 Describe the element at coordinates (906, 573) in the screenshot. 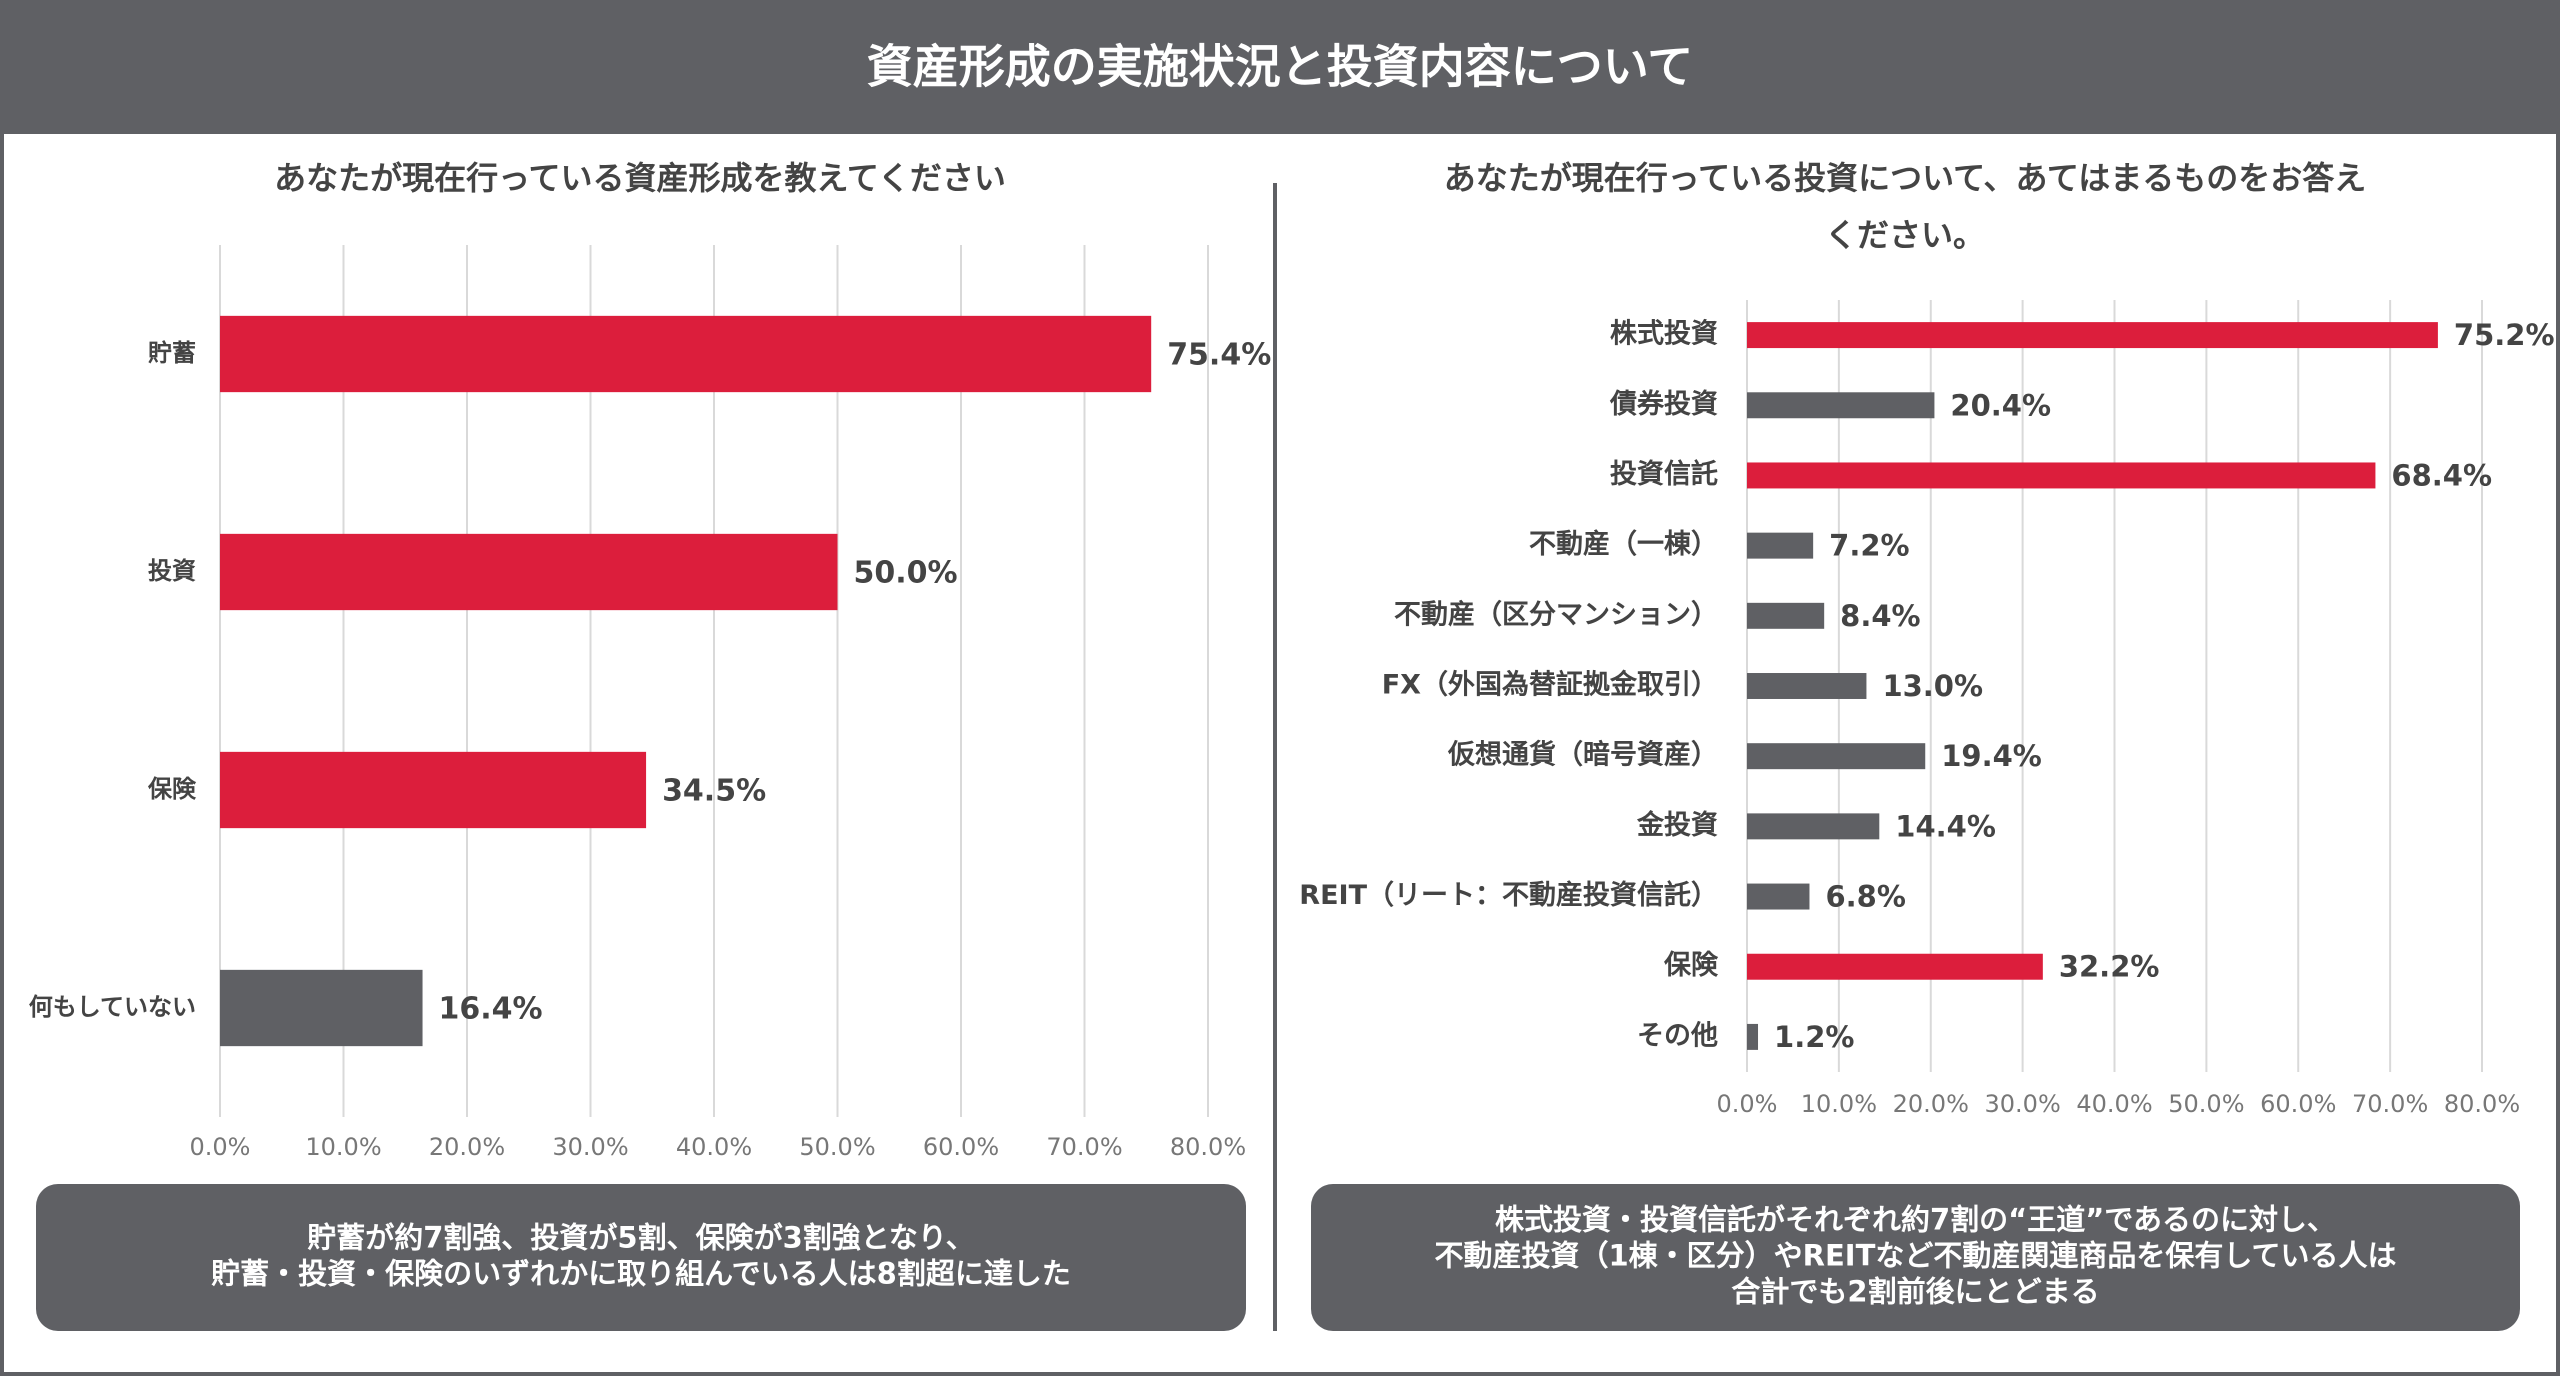

I see `value-label: 50.0%` at that location.